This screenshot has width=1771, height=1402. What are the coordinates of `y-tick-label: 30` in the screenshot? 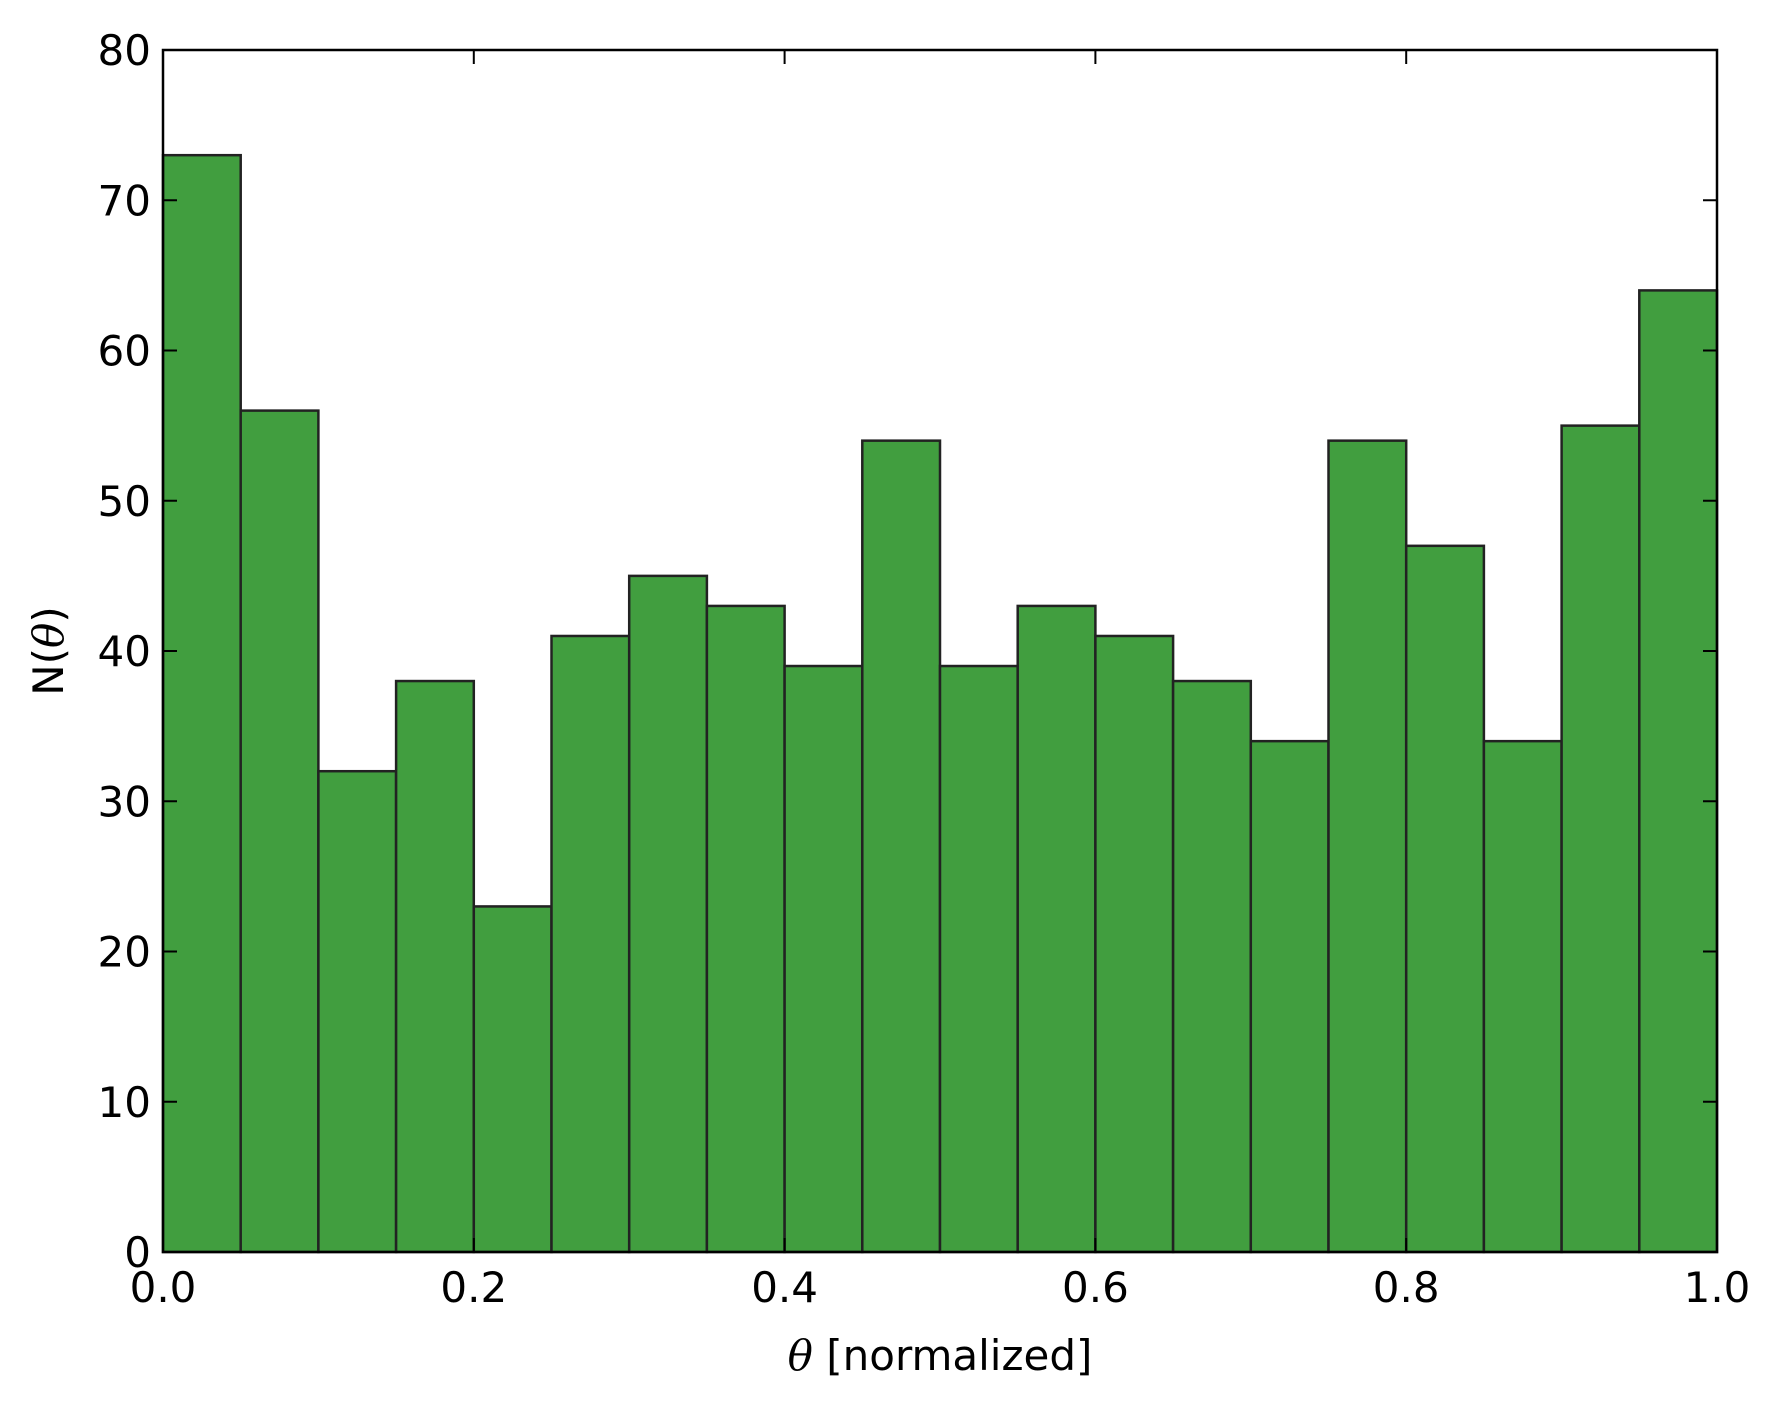 It's located at (124, 801).